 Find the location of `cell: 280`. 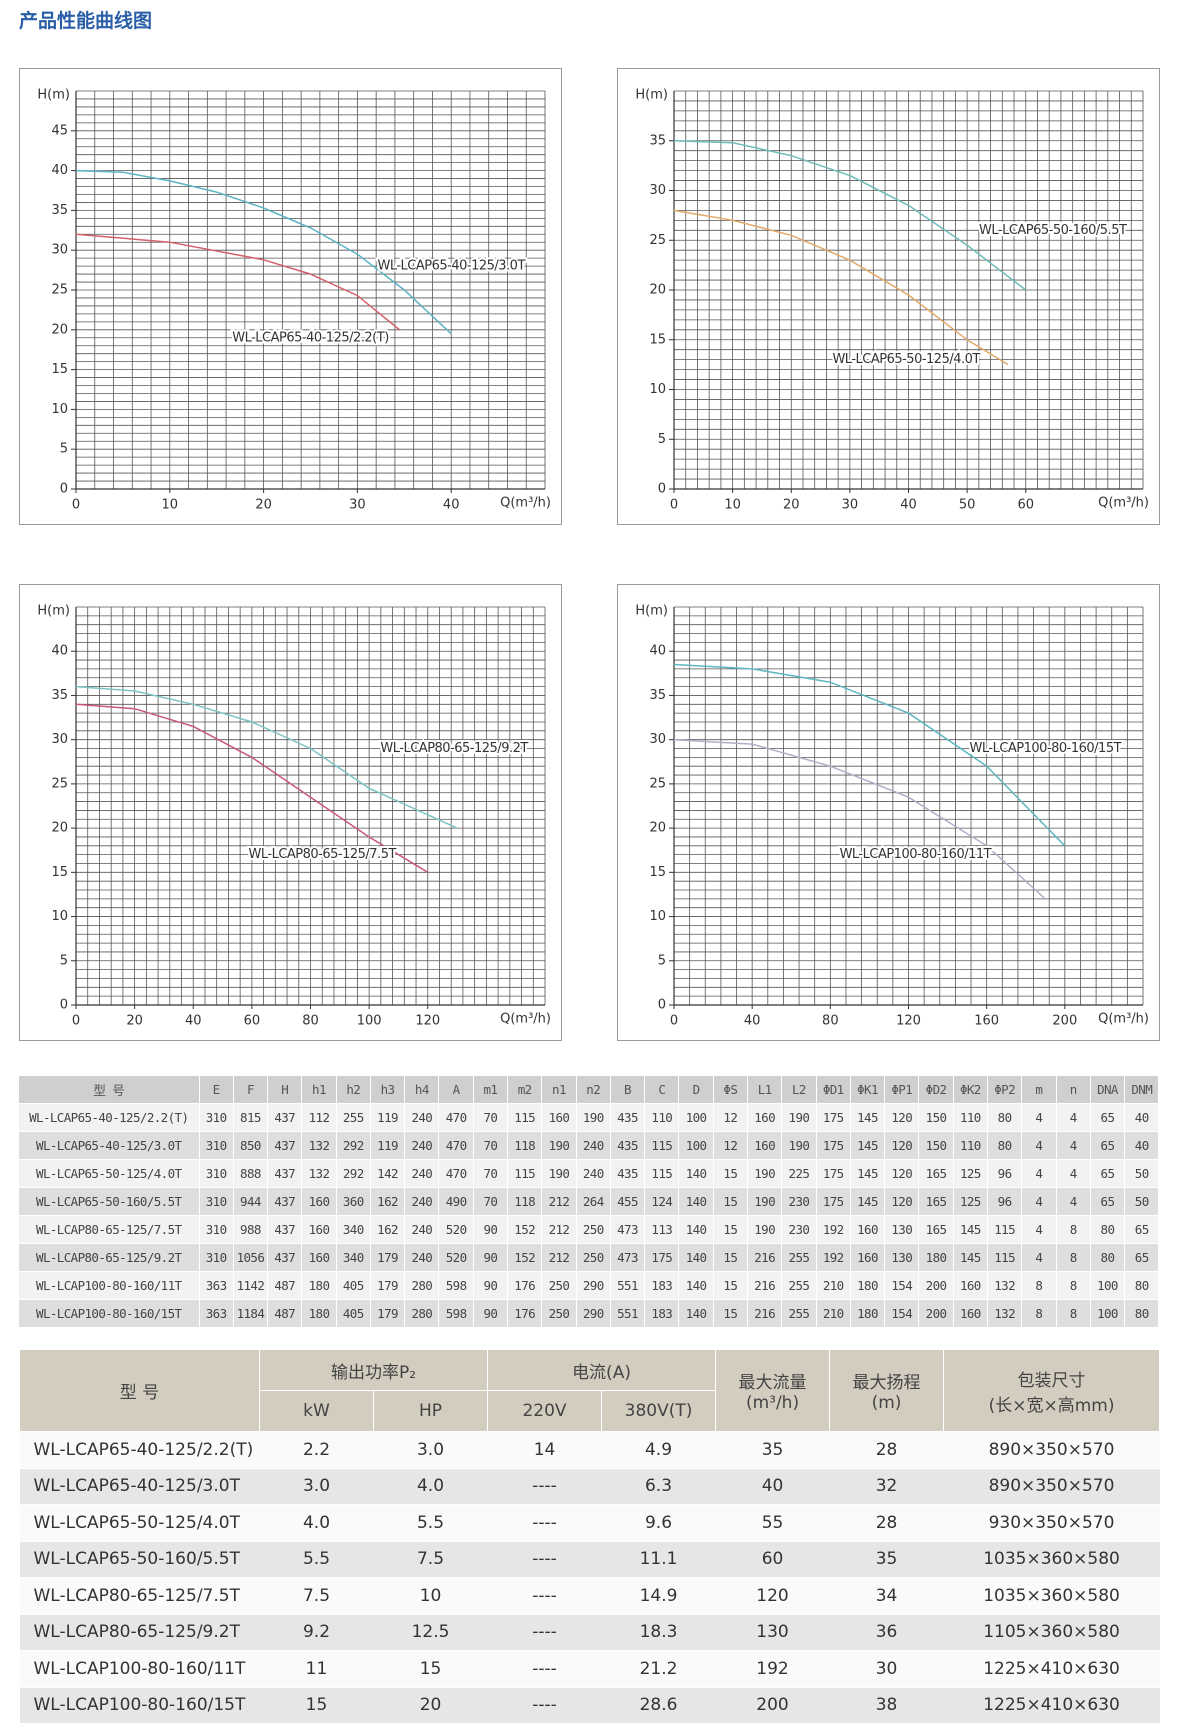

cell: 280 is located at coordinates (422, 1285).